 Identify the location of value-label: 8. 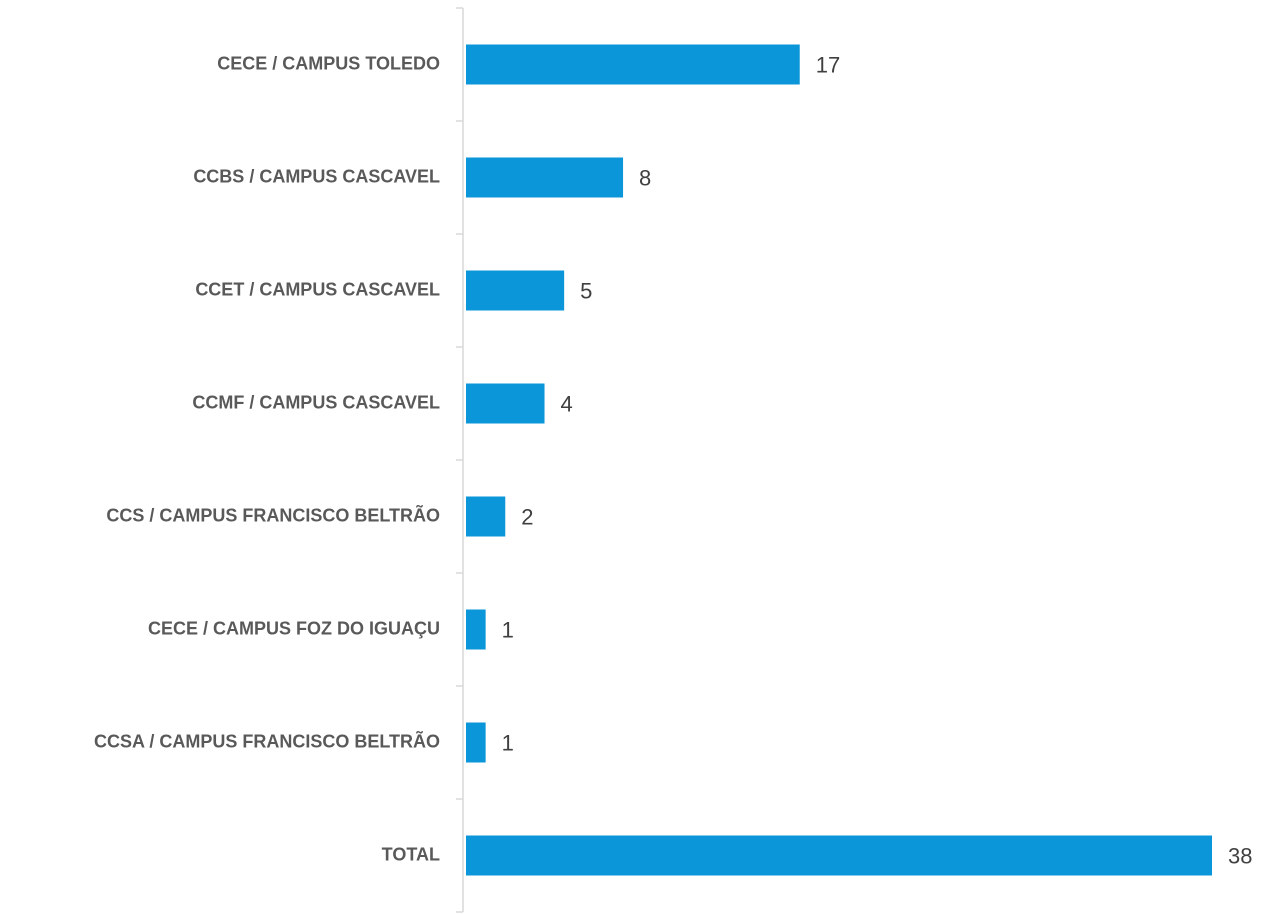
(645, 177).